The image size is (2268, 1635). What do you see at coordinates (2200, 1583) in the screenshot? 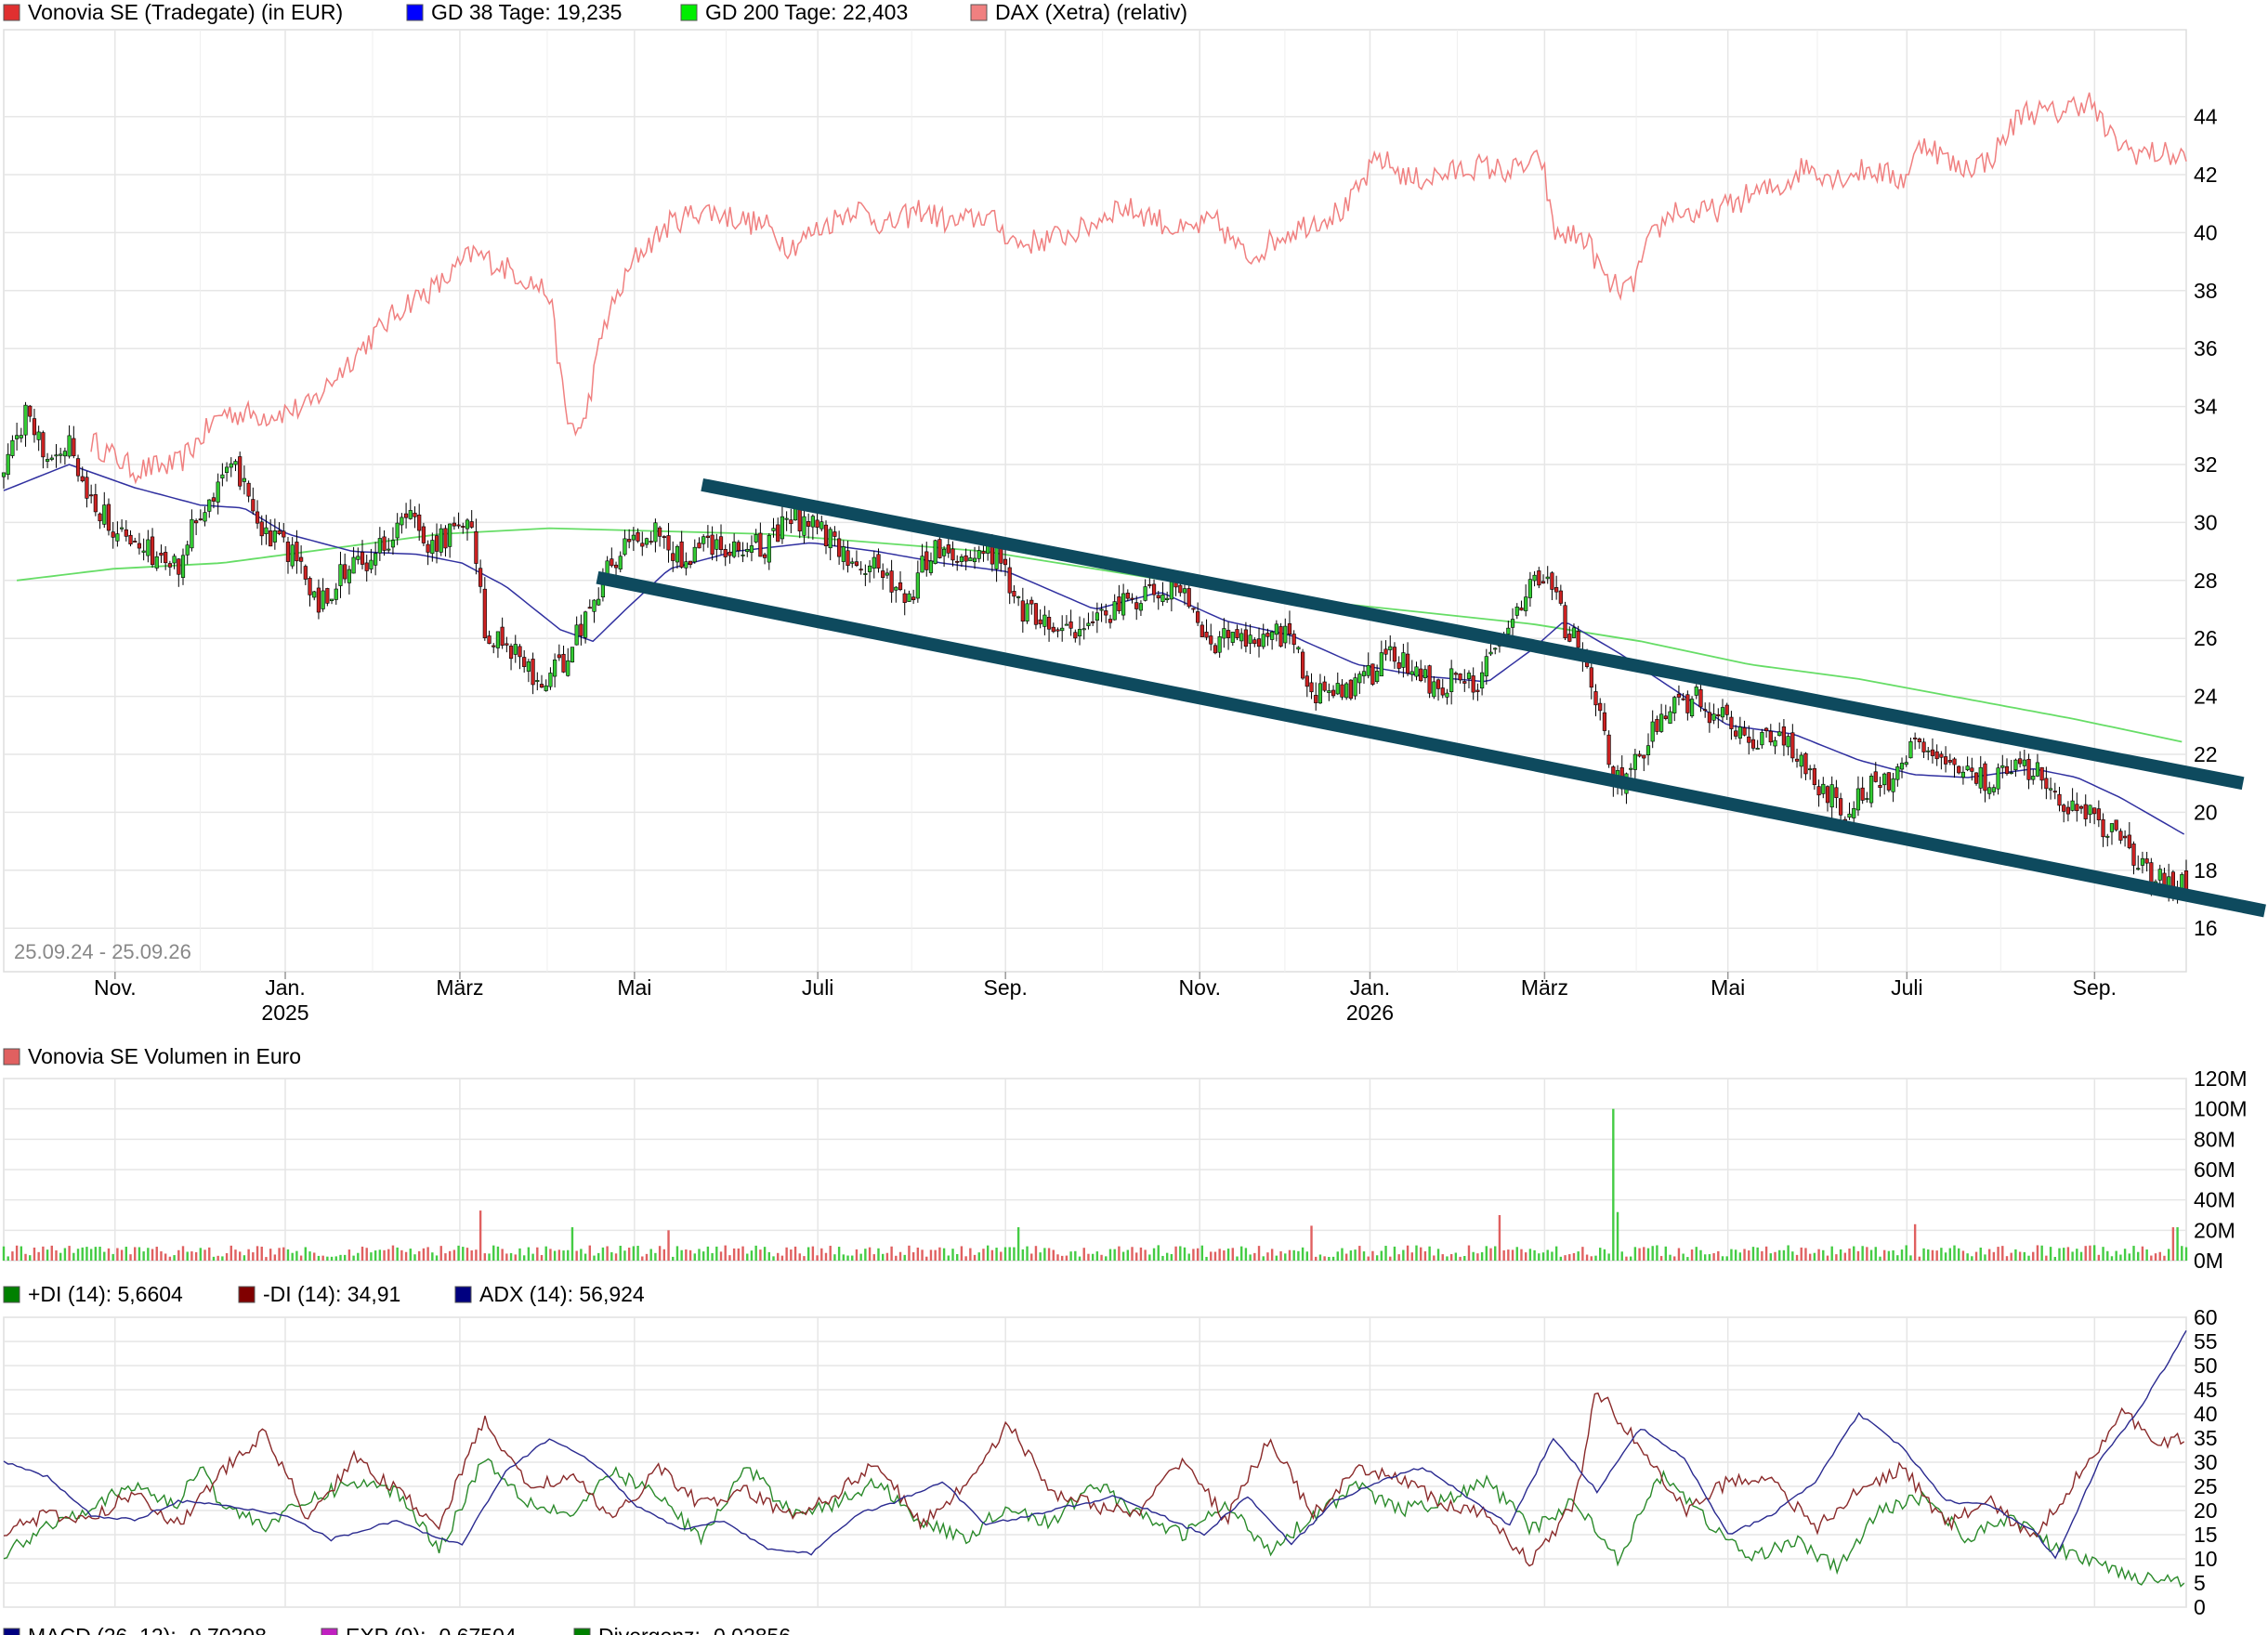
I see `adx-tick-label: 5` at bounding box center [2200, 1583].